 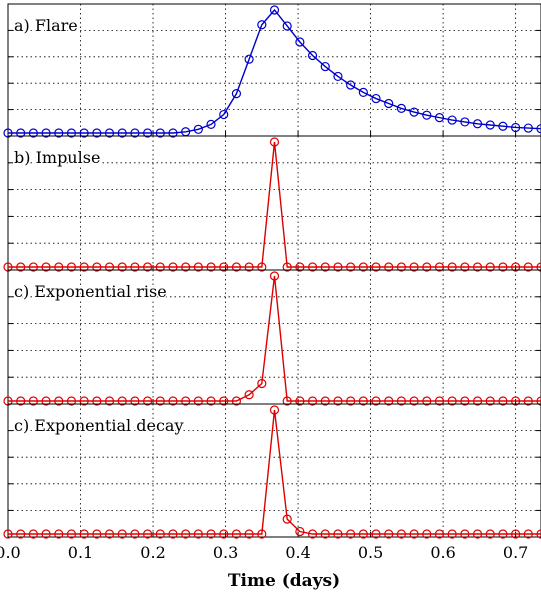 I want to click on x-axis-label: Time (days), so click(x=284, y=581).